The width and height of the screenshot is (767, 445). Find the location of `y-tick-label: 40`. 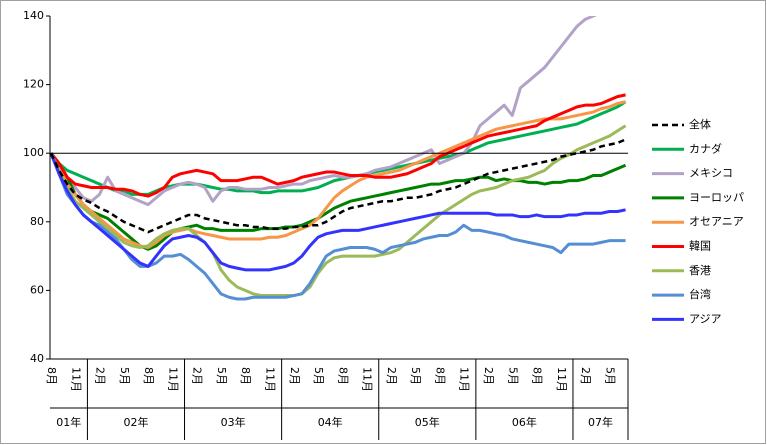

y-tick-label: 40 is located at coordinates (37, 358).